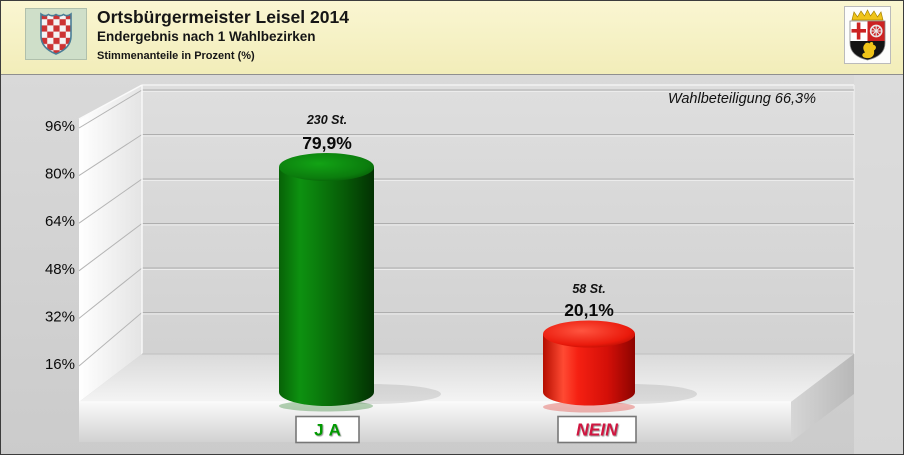  I want to click on left-wall, so click(110, 243).